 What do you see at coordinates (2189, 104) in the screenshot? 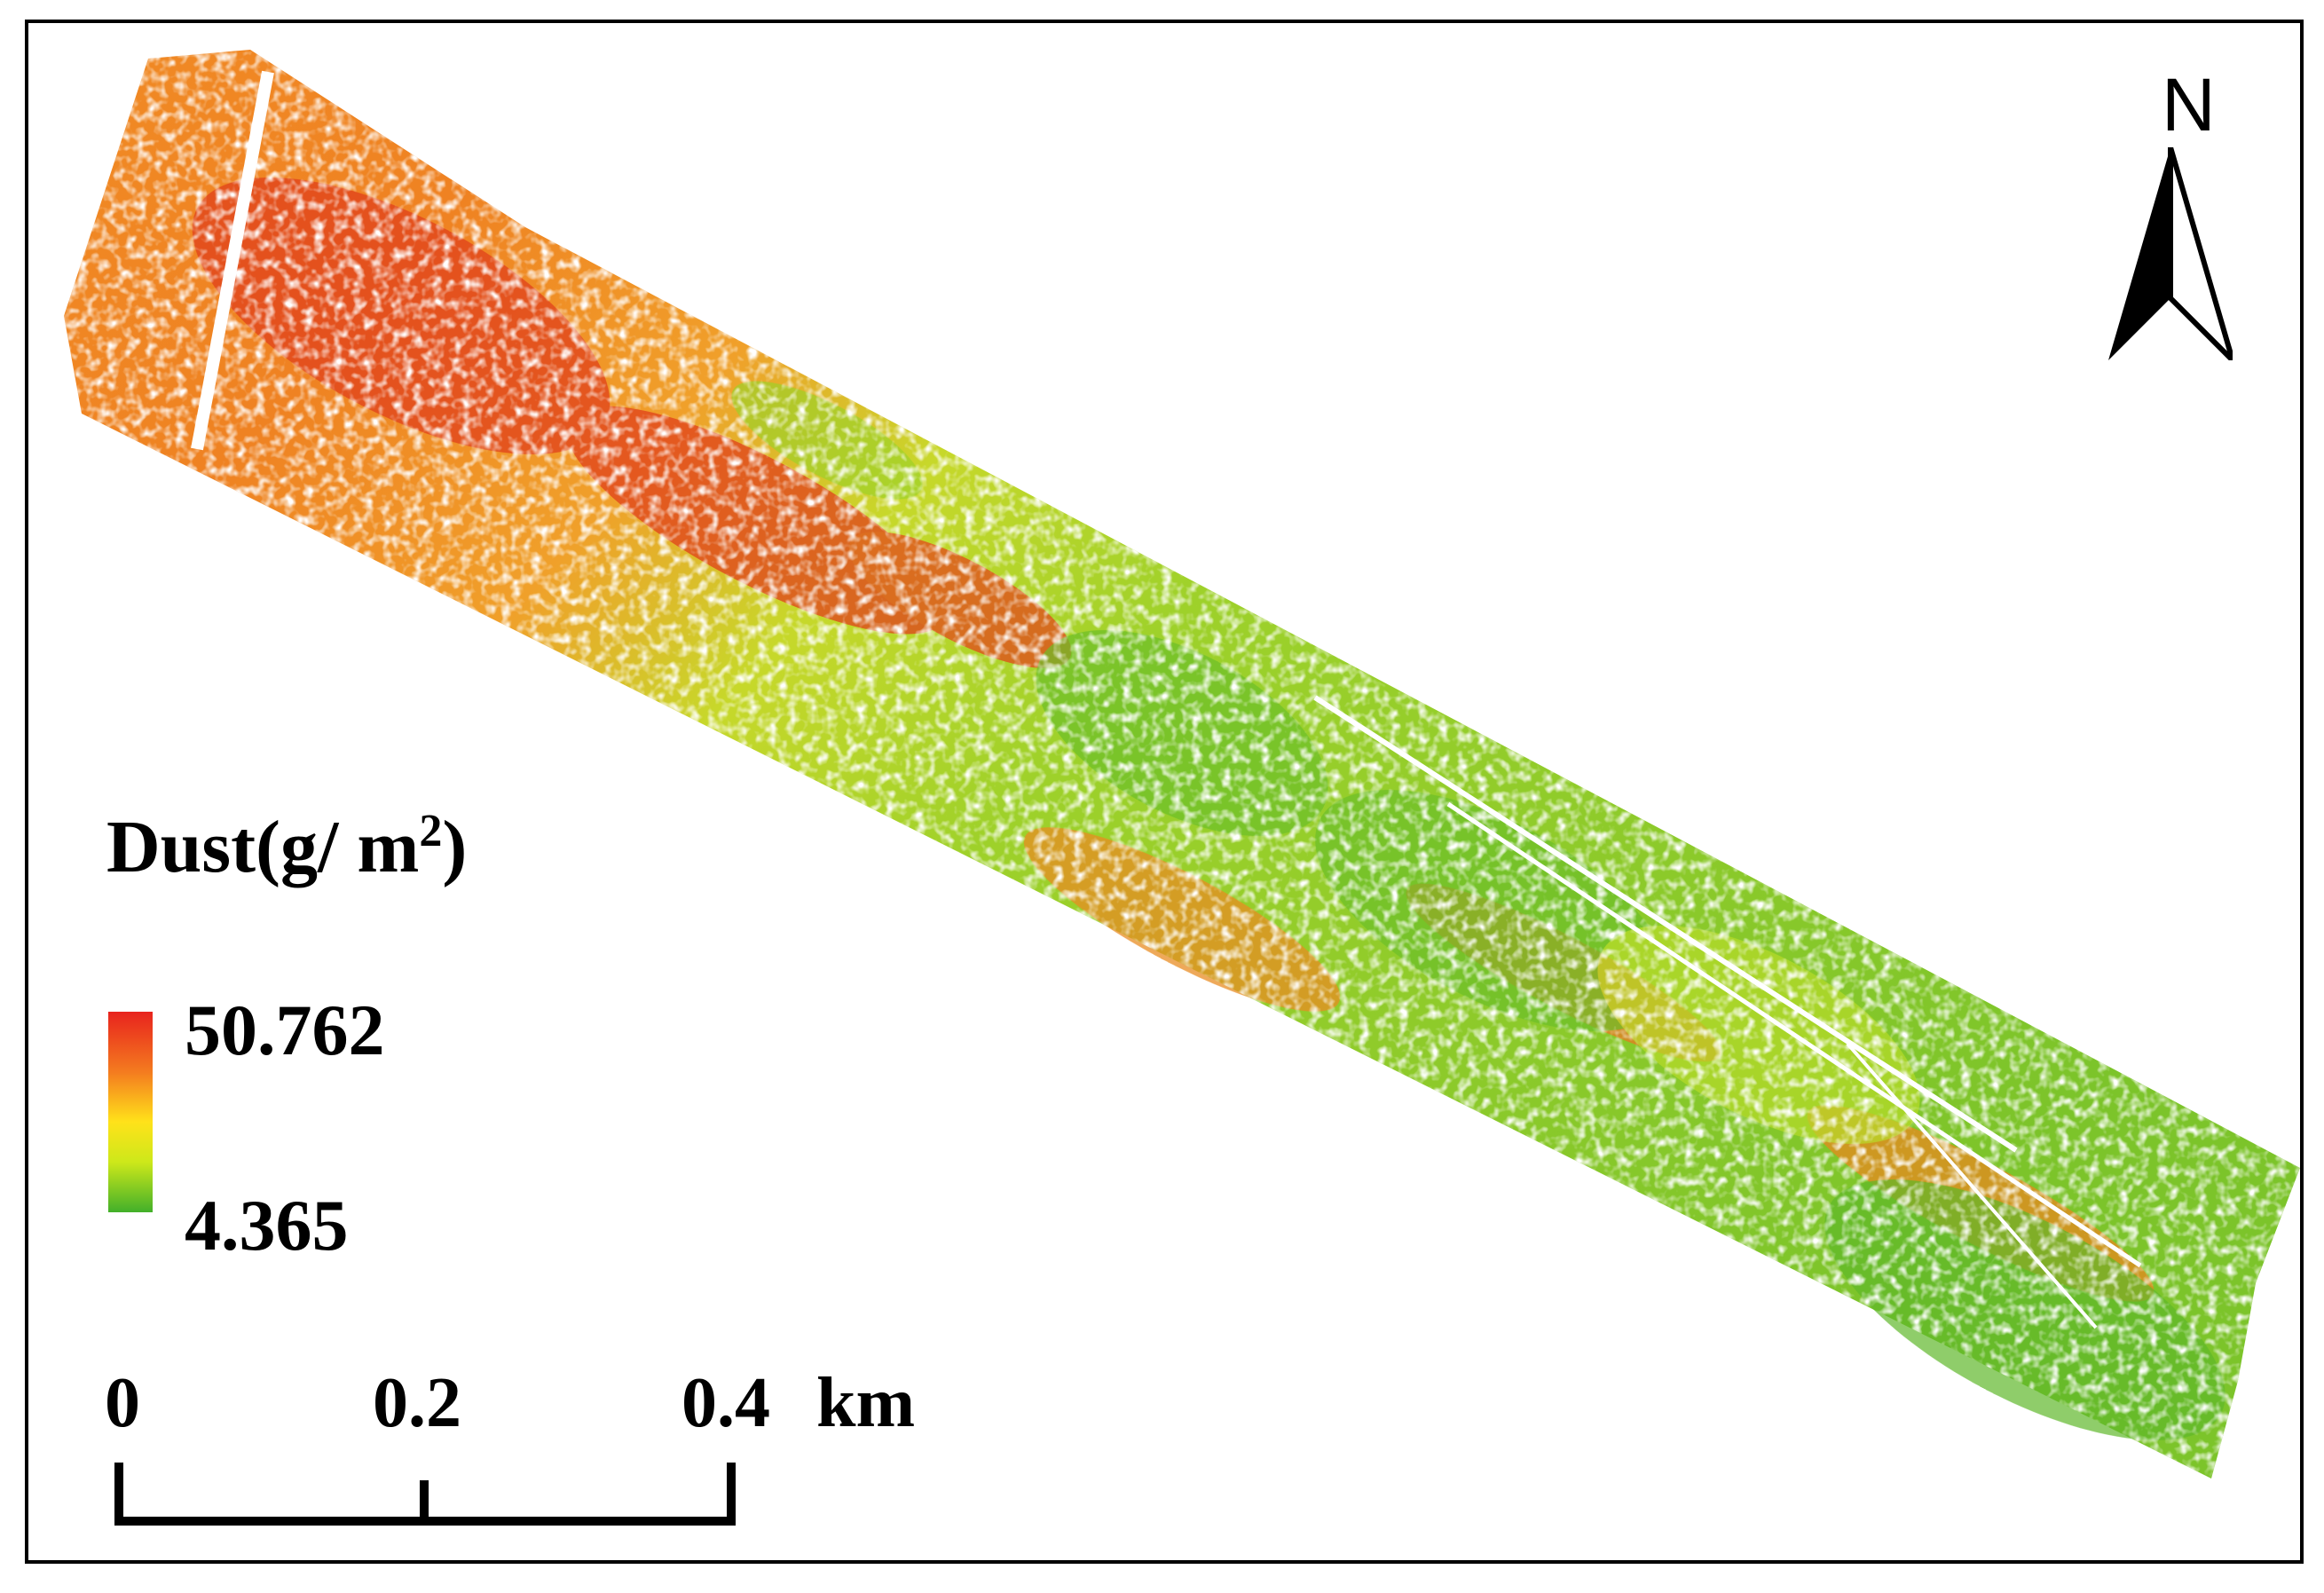
I see `north-label: N` at bounding box center [2189, 104].